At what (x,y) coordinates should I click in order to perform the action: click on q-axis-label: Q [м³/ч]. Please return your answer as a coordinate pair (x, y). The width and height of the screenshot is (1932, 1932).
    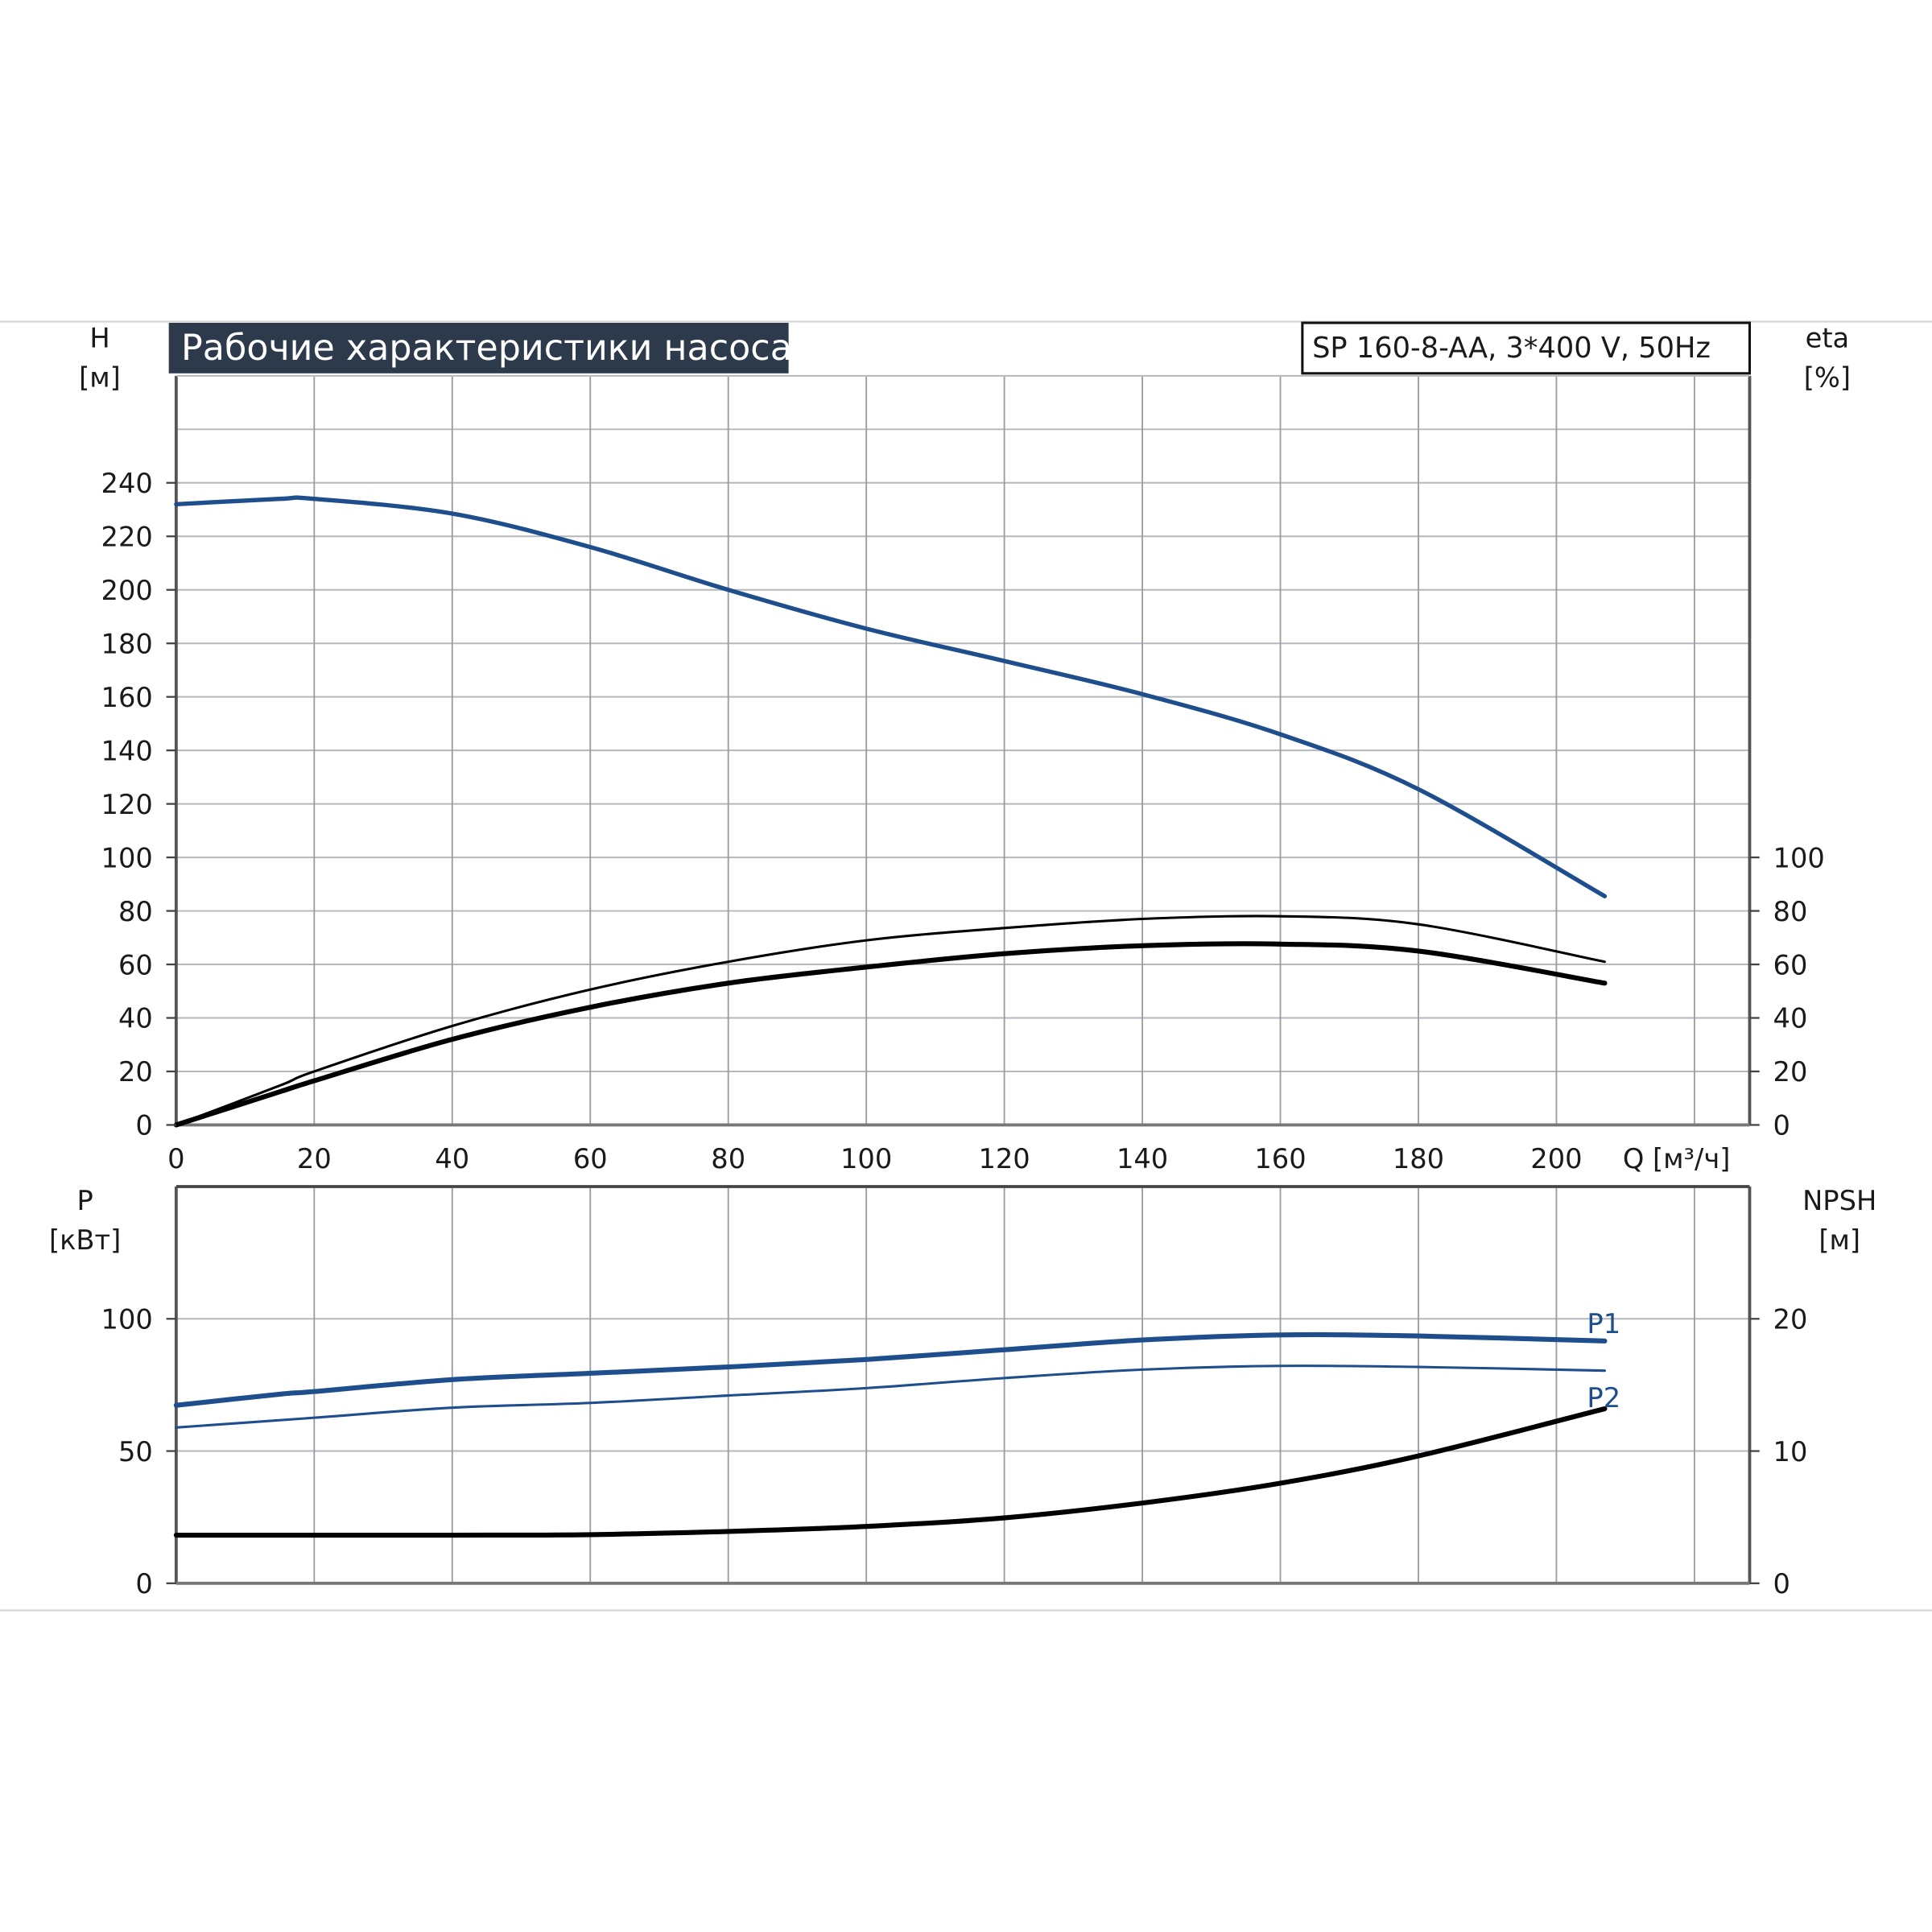
    Looking at the image, I should click on (1677, 1158).